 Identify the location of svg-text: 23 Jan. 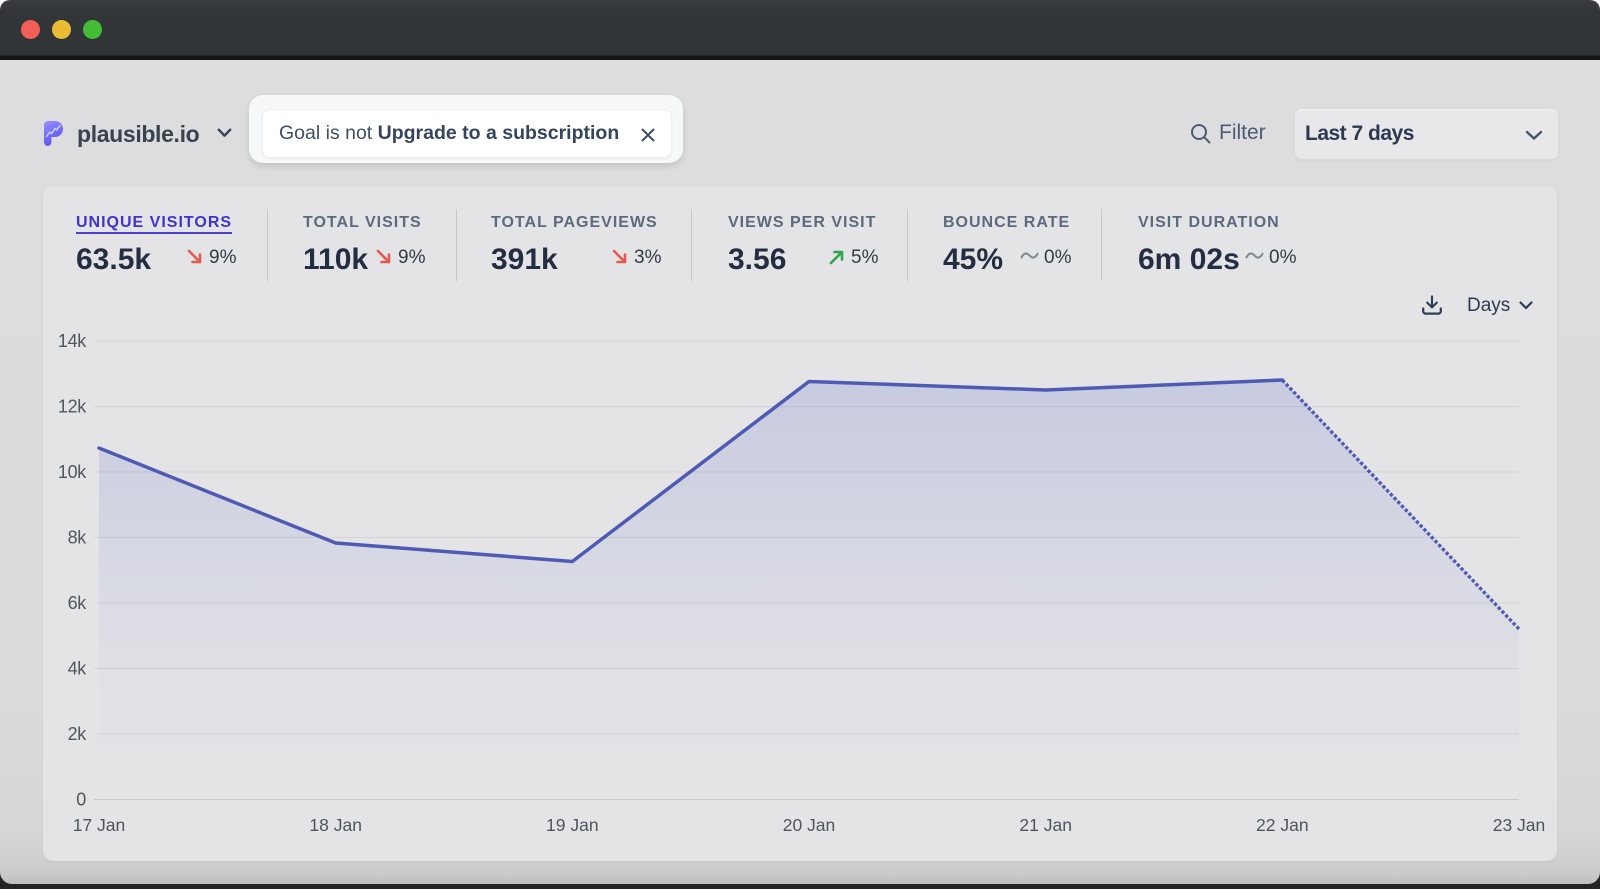
(1519, 825).